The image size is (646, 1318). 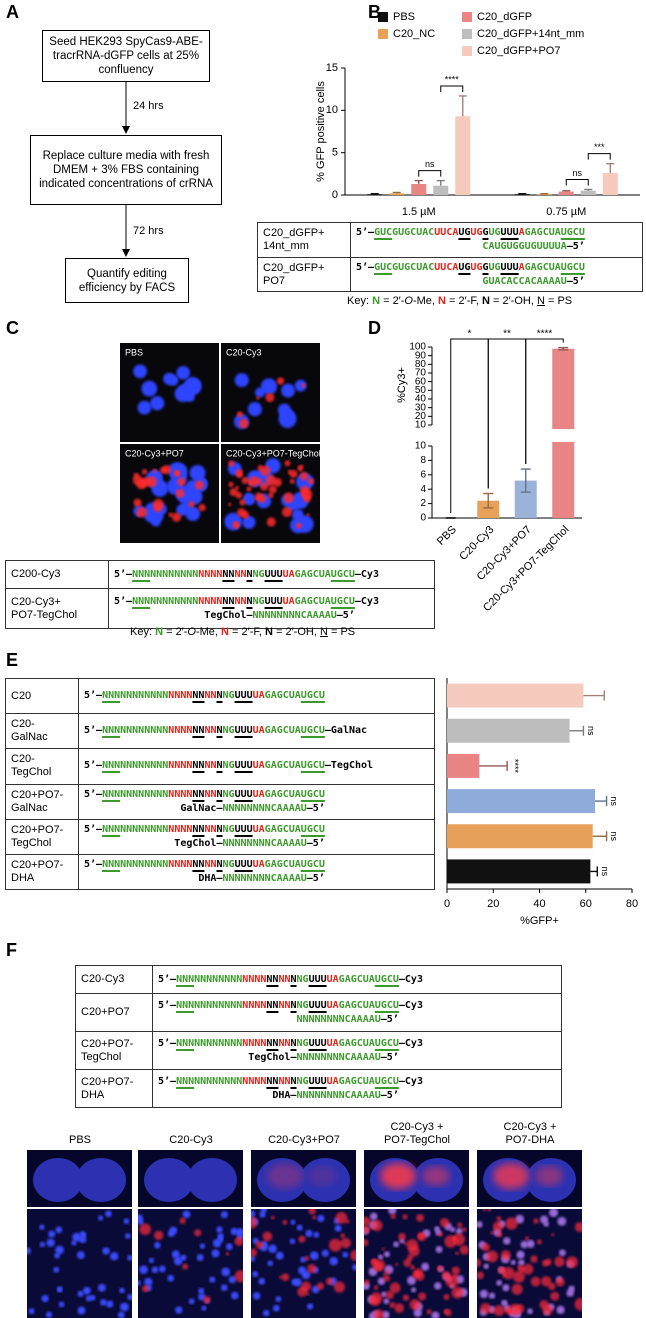 What do you see at coordinates (342, 574) in the screenshot?
I see `sequence-run: UGCU` at bounding box center [342, 574].